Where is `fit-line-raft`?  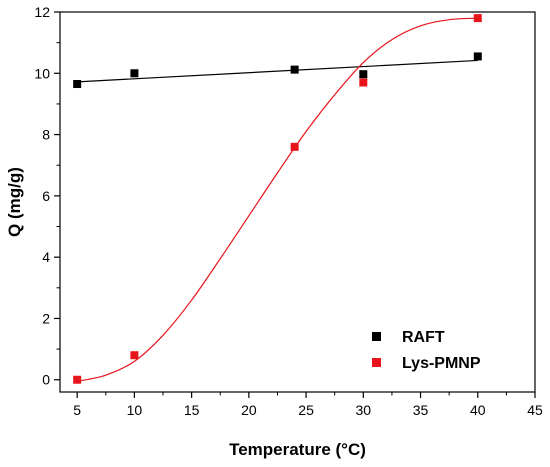
fit-line-raft is located at coordinates (277, 71).